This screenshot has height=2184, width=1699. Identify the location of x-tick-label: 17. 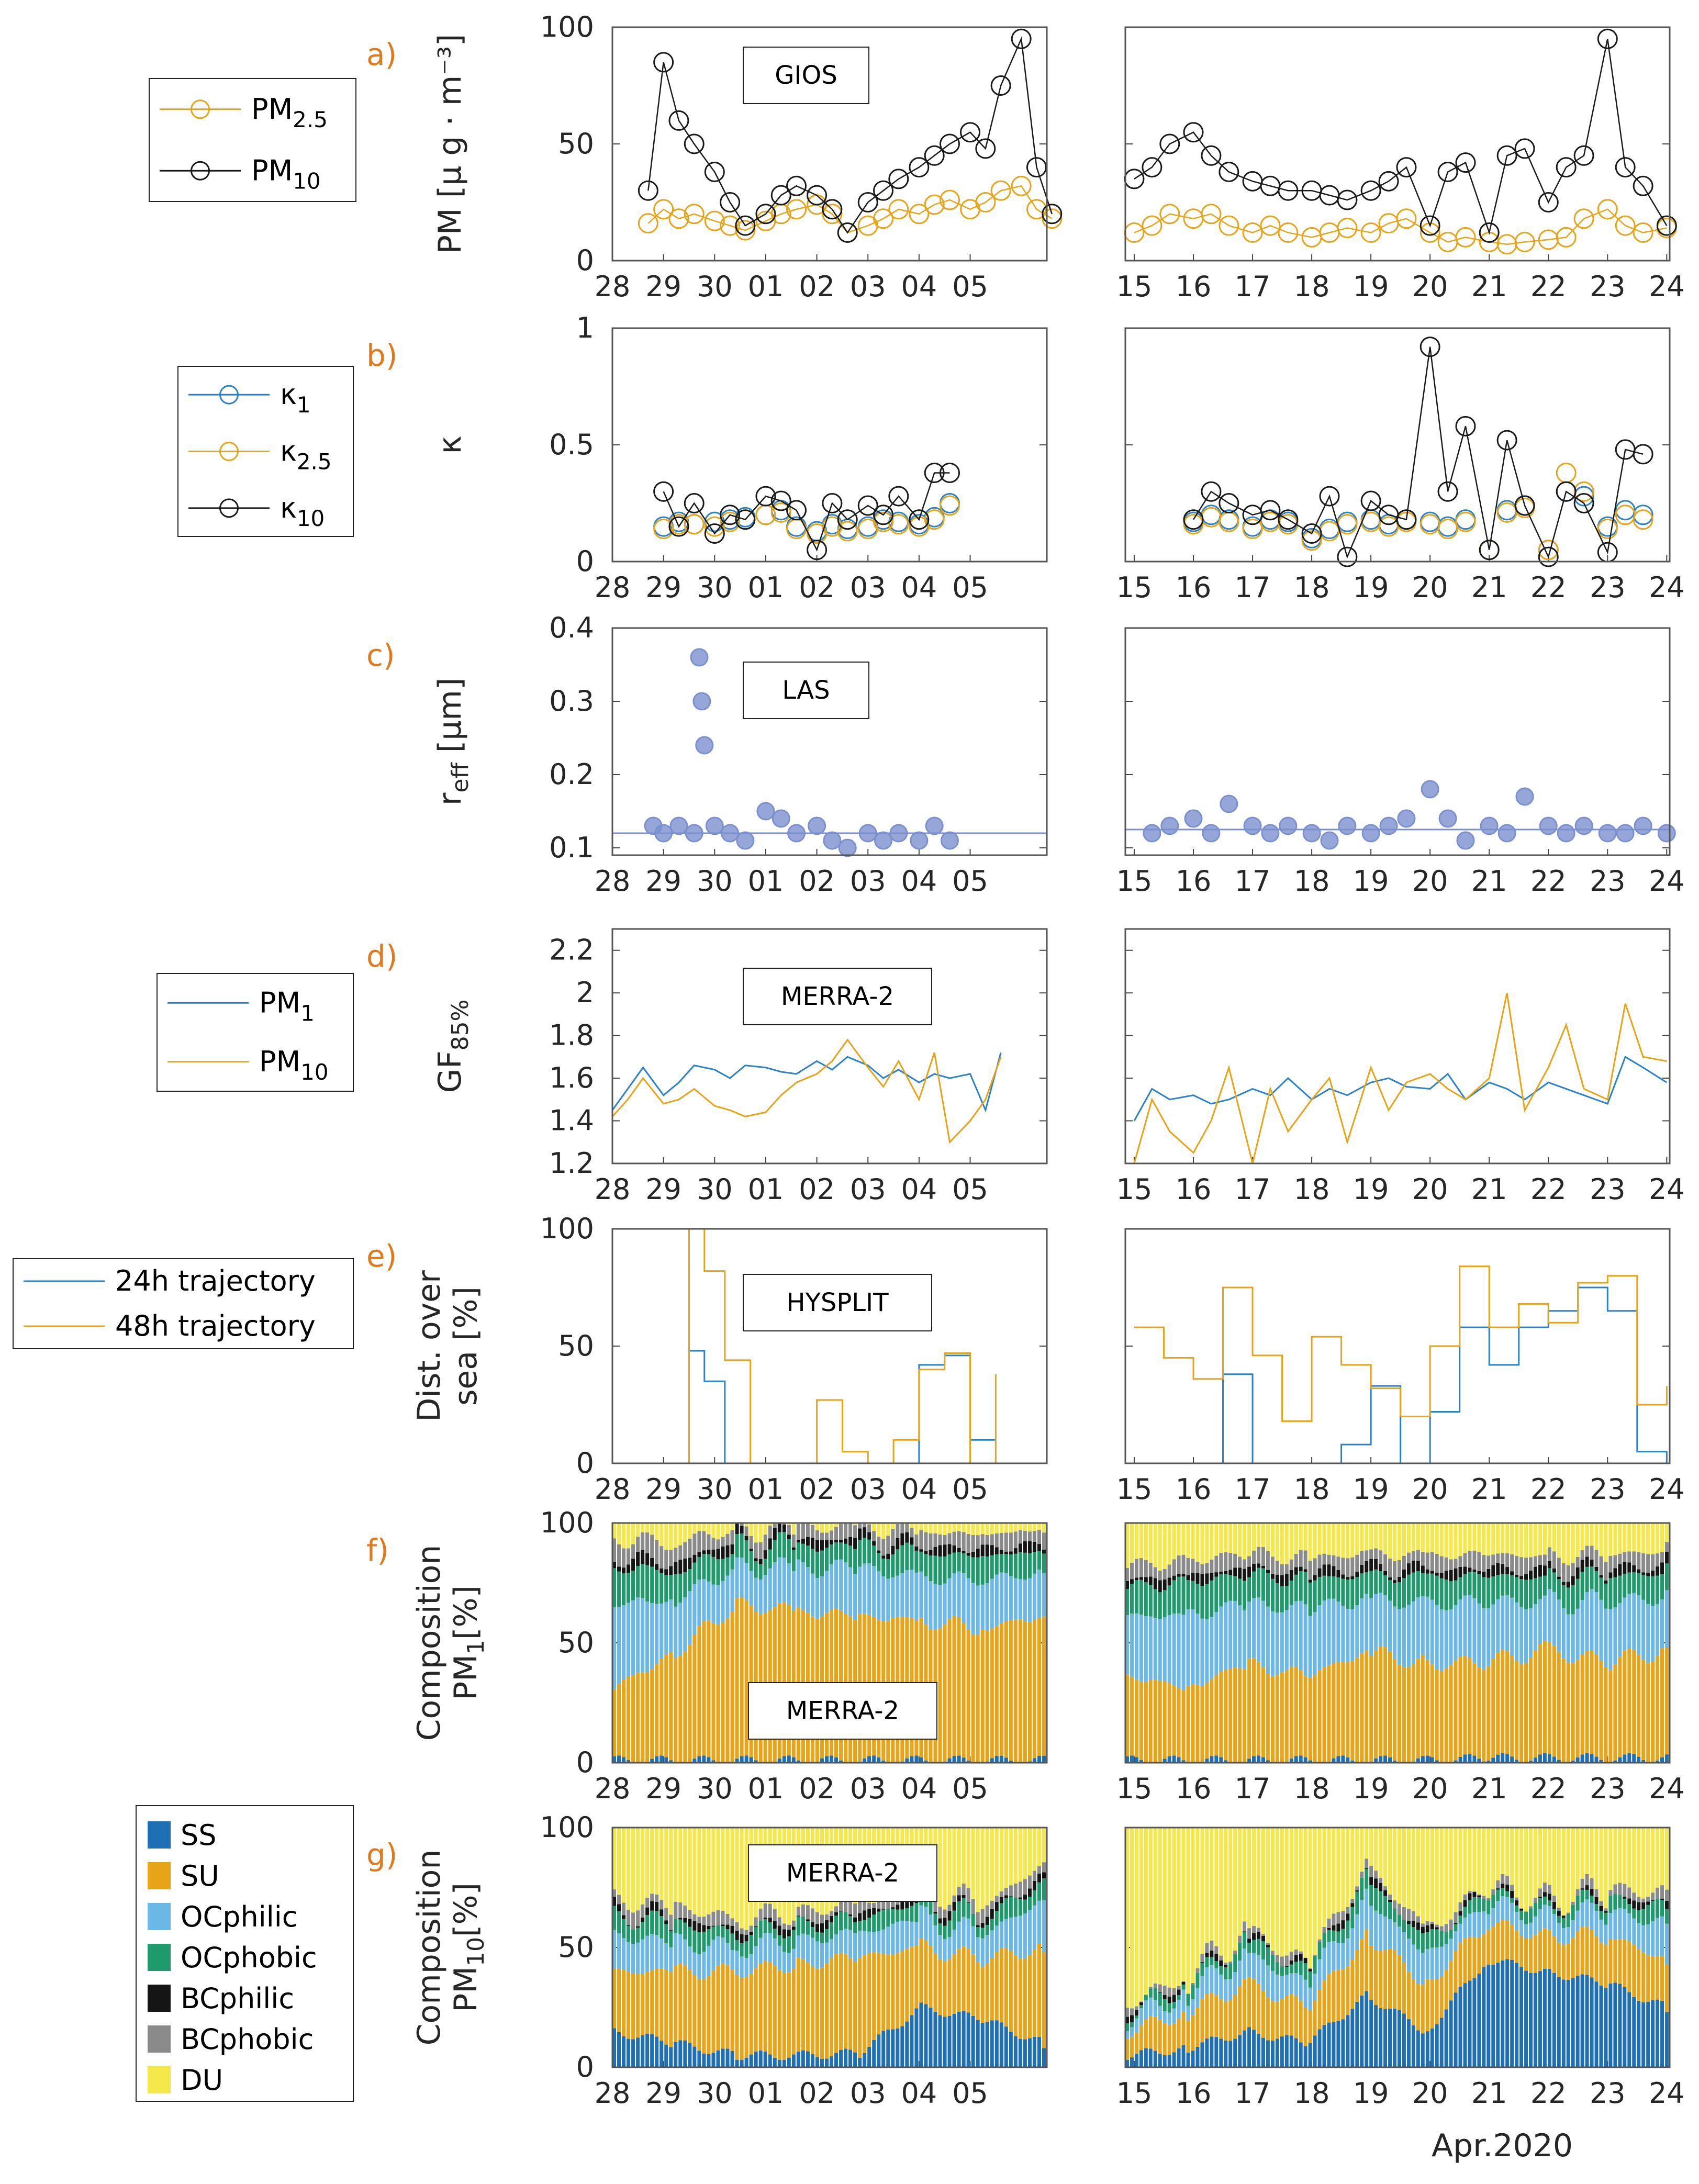
(1253, 1189).